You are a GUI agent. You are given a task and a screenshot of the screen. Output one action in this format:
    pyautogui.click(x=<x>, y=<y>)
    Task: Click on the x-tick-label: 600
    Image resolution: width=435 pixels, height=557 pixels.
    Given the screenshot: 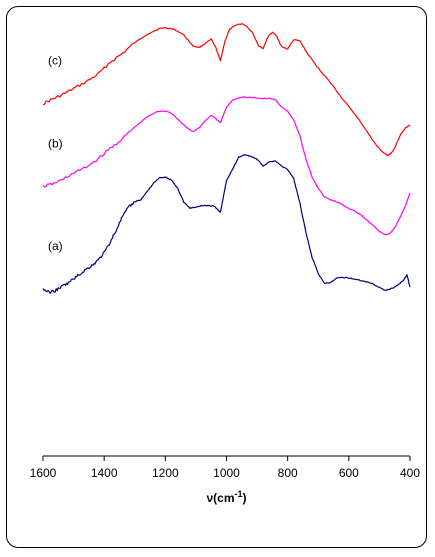 What is the action you would take?
    pyautogui.click(x=349, y=473)
    